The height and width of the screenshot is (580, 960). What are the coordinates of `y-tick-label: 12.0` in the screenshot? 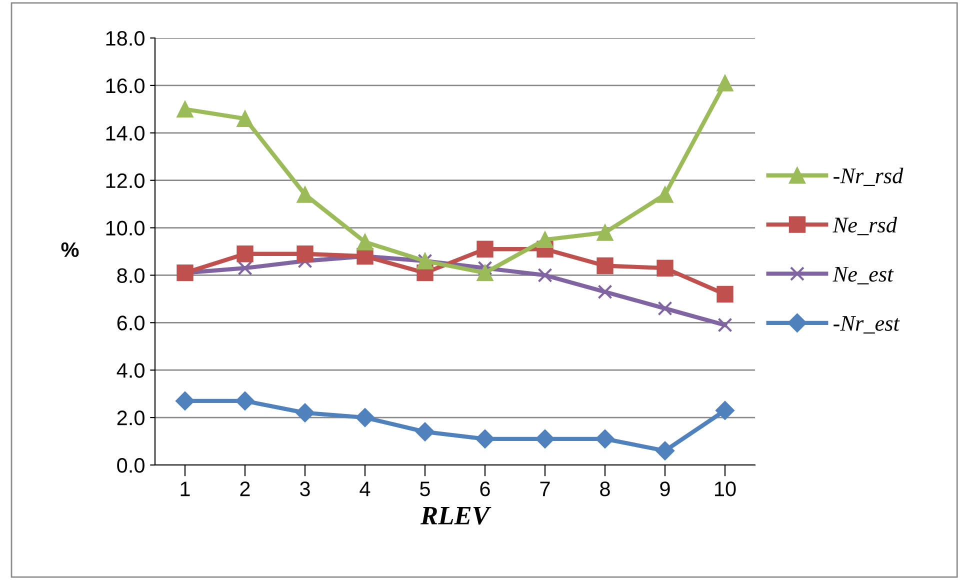 It's located at (125, 180).